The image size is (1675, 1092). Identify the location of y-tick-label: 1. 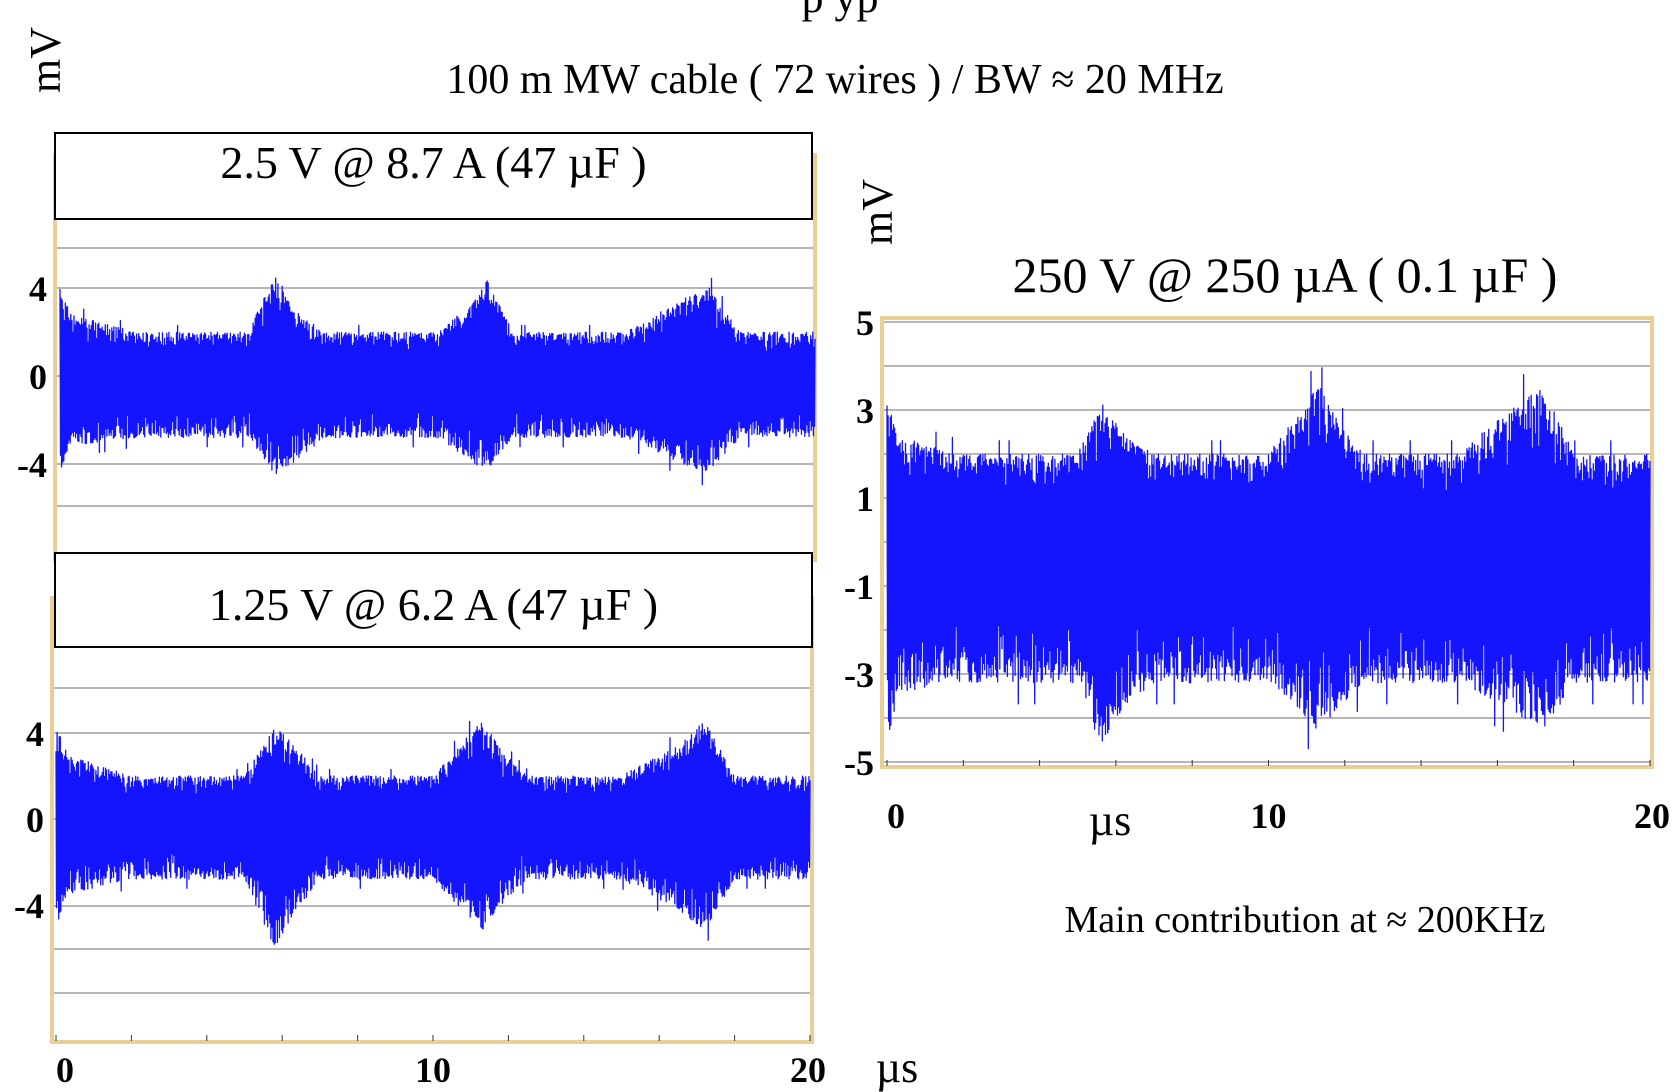
(865, 499).